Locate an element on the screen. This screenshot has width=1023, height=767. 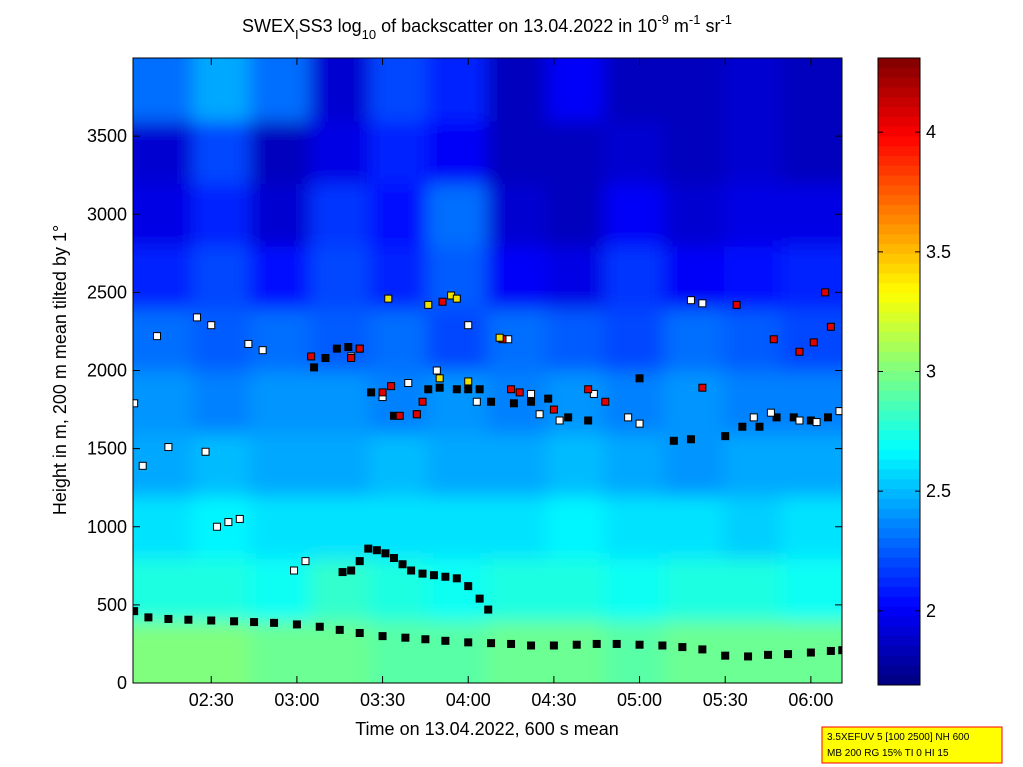
colorbar-tick-label: 2 is located at coordinates (931, 611).